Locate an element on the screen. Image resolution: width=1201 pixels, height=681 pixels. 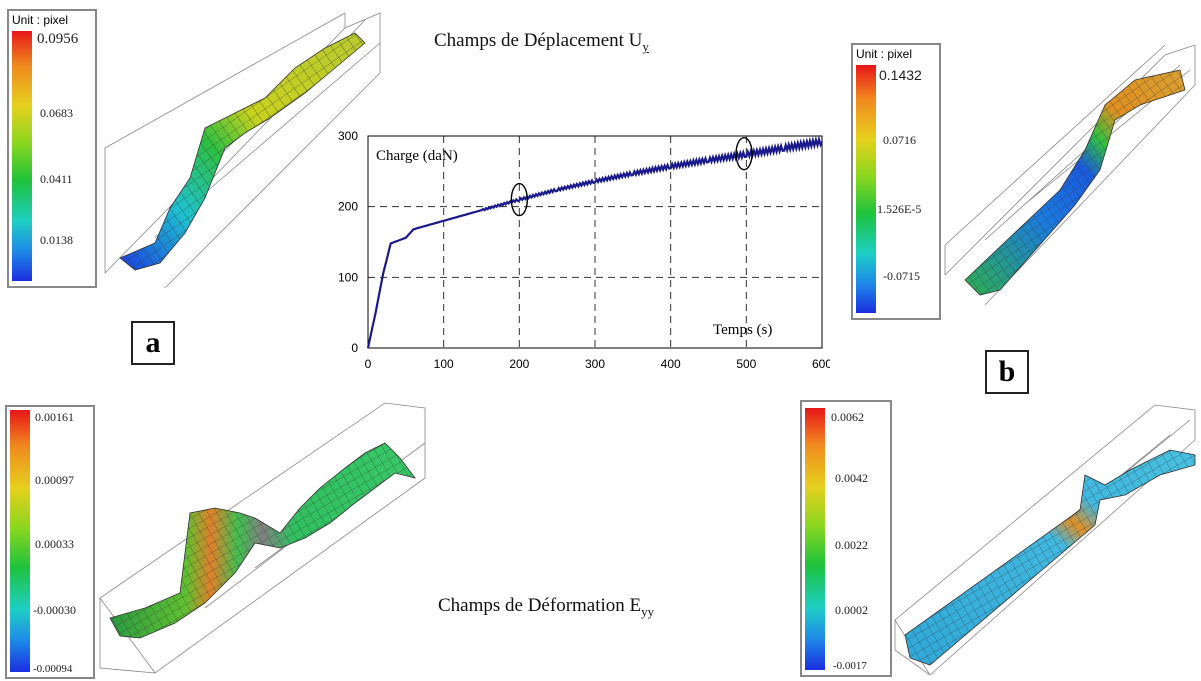
colorbar-a-gradient is located at coordinates (22, 156).